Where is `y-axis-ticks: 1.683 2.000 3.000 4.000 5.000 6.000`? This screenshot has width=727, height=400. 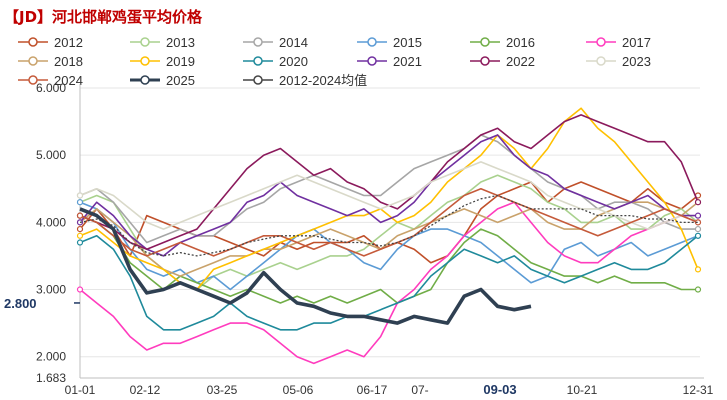
y-axis-ticks: 1.683 2.000 3.000 4.000 5.000 6.000 is located at coordinates (51, 233).